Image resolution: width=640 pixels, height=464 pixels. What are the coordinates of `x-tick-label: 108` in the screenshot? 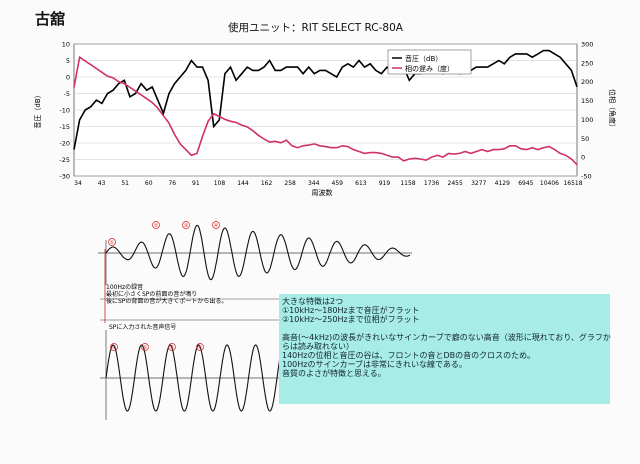 It's located at (220, 183).